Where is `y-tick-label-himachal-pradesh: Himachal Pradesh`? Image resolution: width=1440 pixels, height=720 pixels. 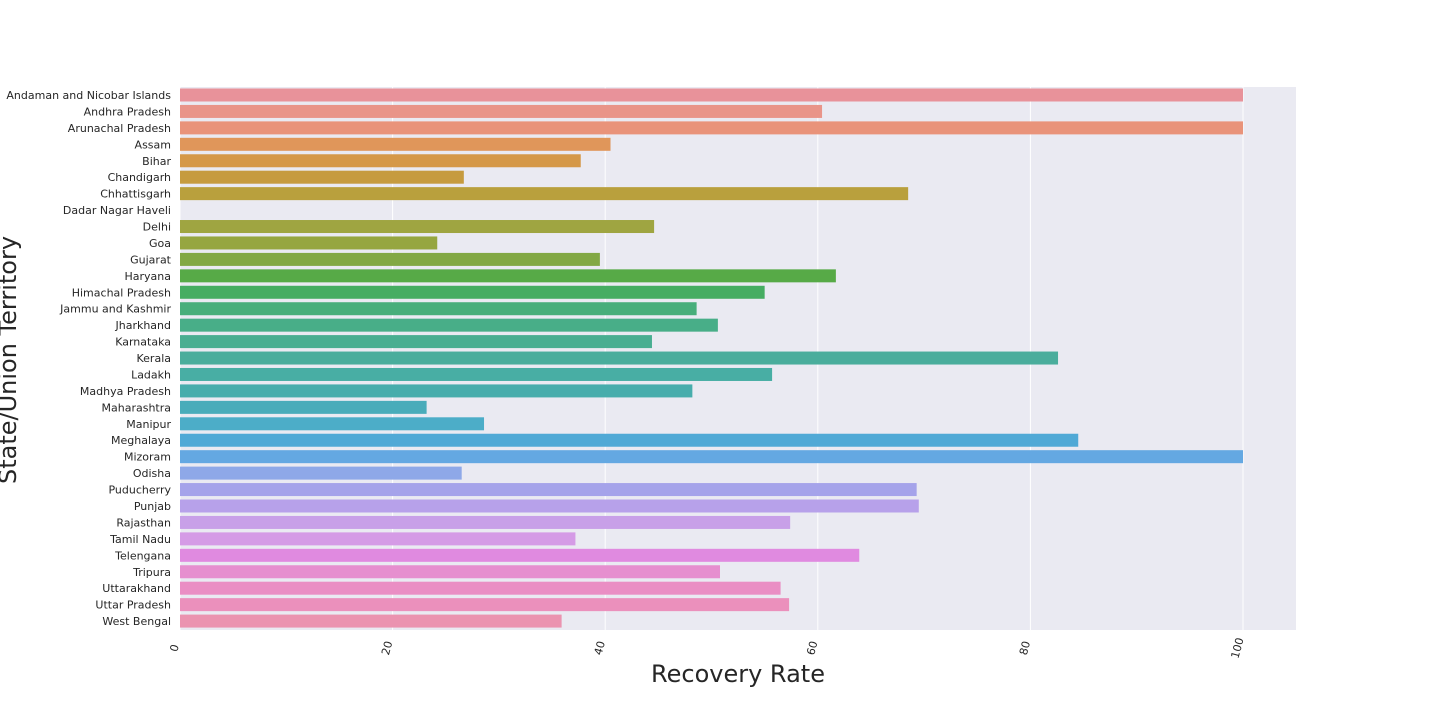 y-tick-label-himachal-pradesh: Himachal Pradesh is located at coordinates (121, 292).